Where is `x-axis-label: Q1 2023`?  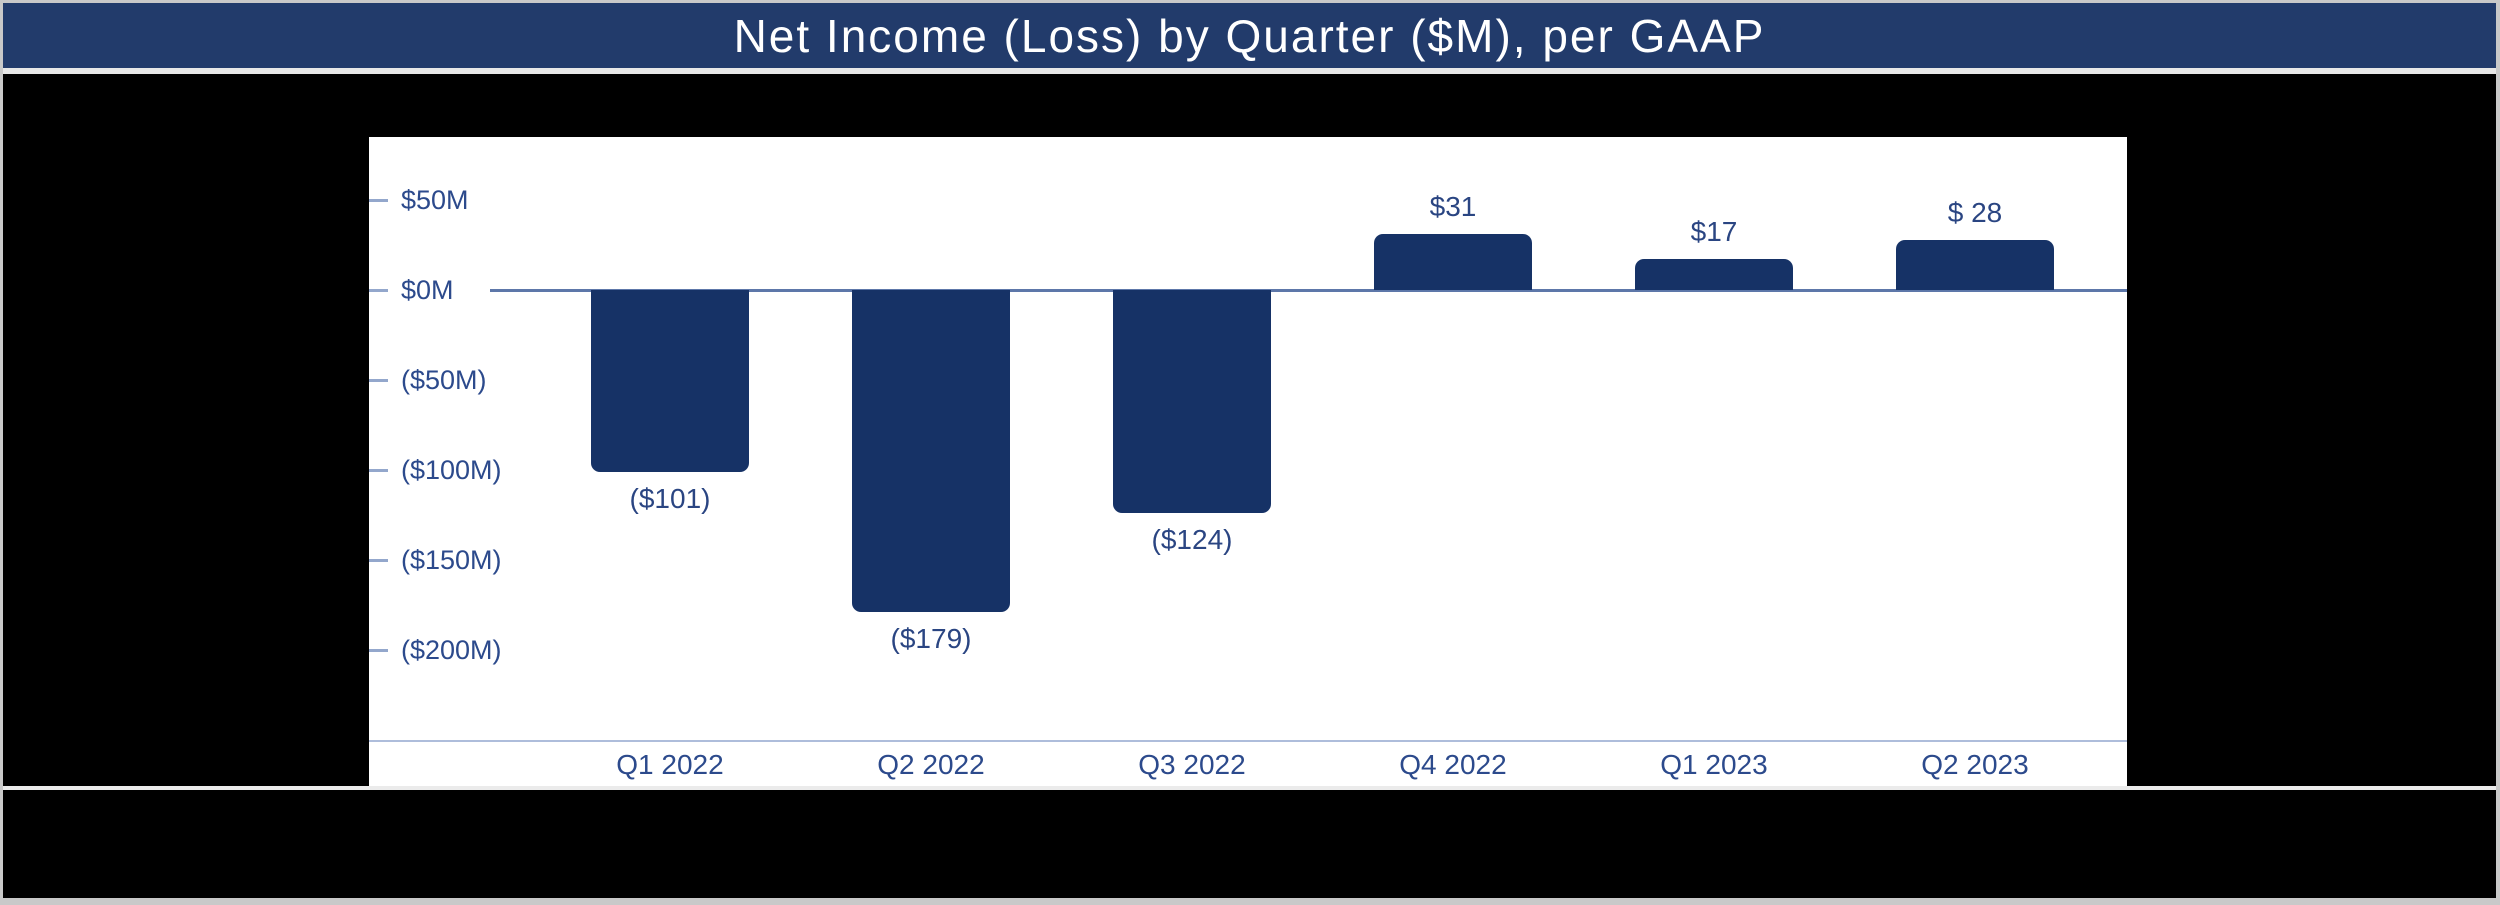
x-axis-label: Q1 2023 is located at coordinates (1714, 764).